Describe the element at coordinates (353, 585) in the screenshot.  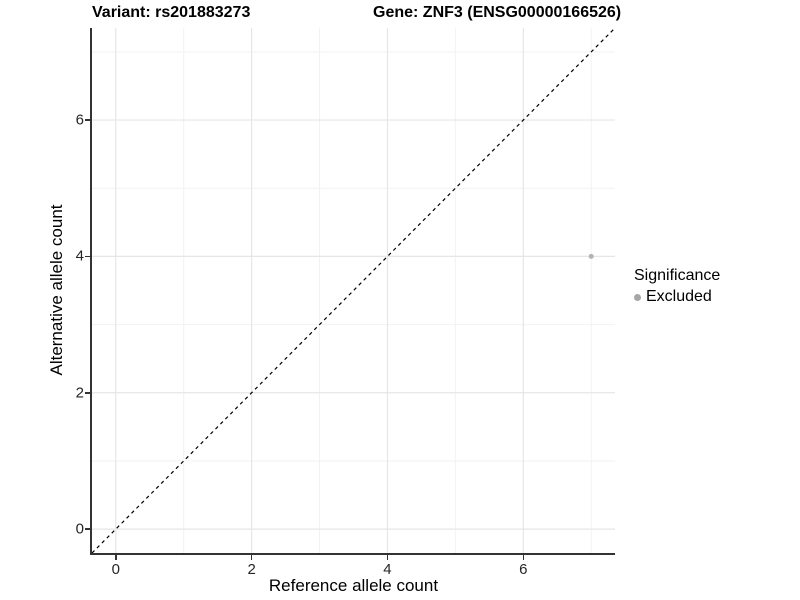
I see `x-axis-title: Reference allele count` at that location.